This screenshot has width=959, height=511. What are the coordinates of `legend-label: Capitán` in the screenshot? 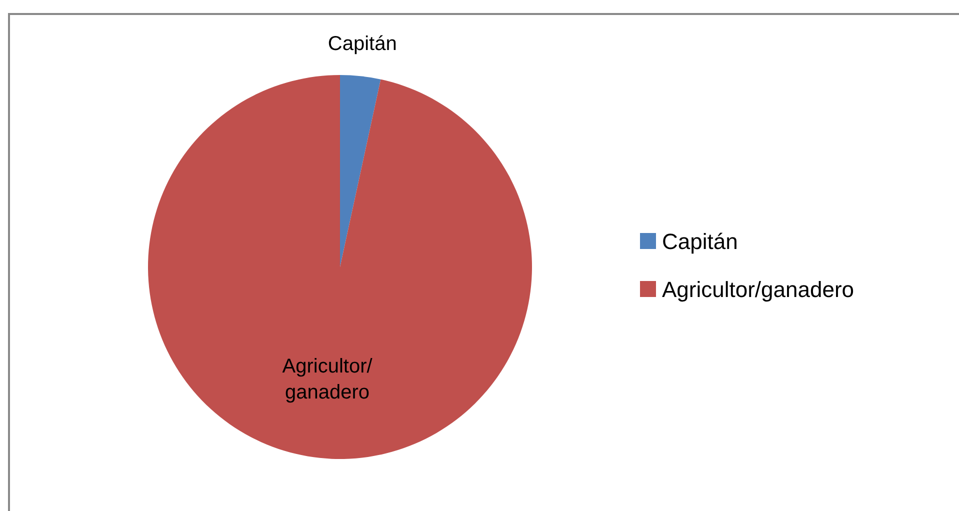 It's located at (700, 241).